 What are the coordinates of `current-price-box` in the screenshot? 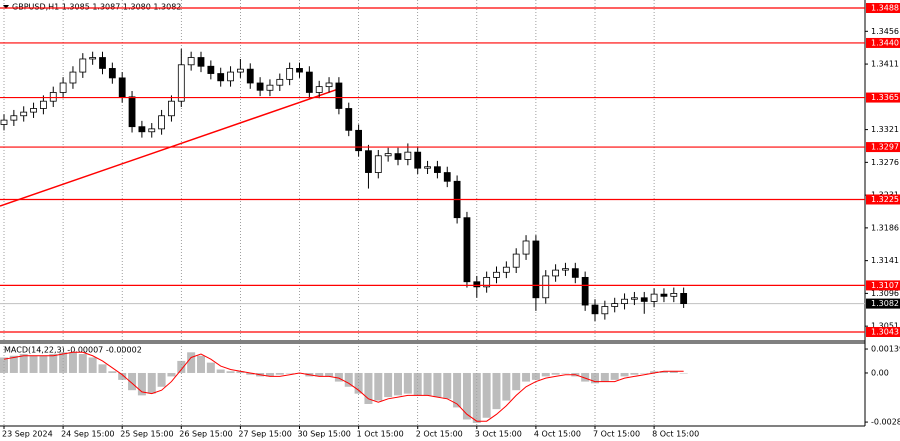 It's located at (883, 303).